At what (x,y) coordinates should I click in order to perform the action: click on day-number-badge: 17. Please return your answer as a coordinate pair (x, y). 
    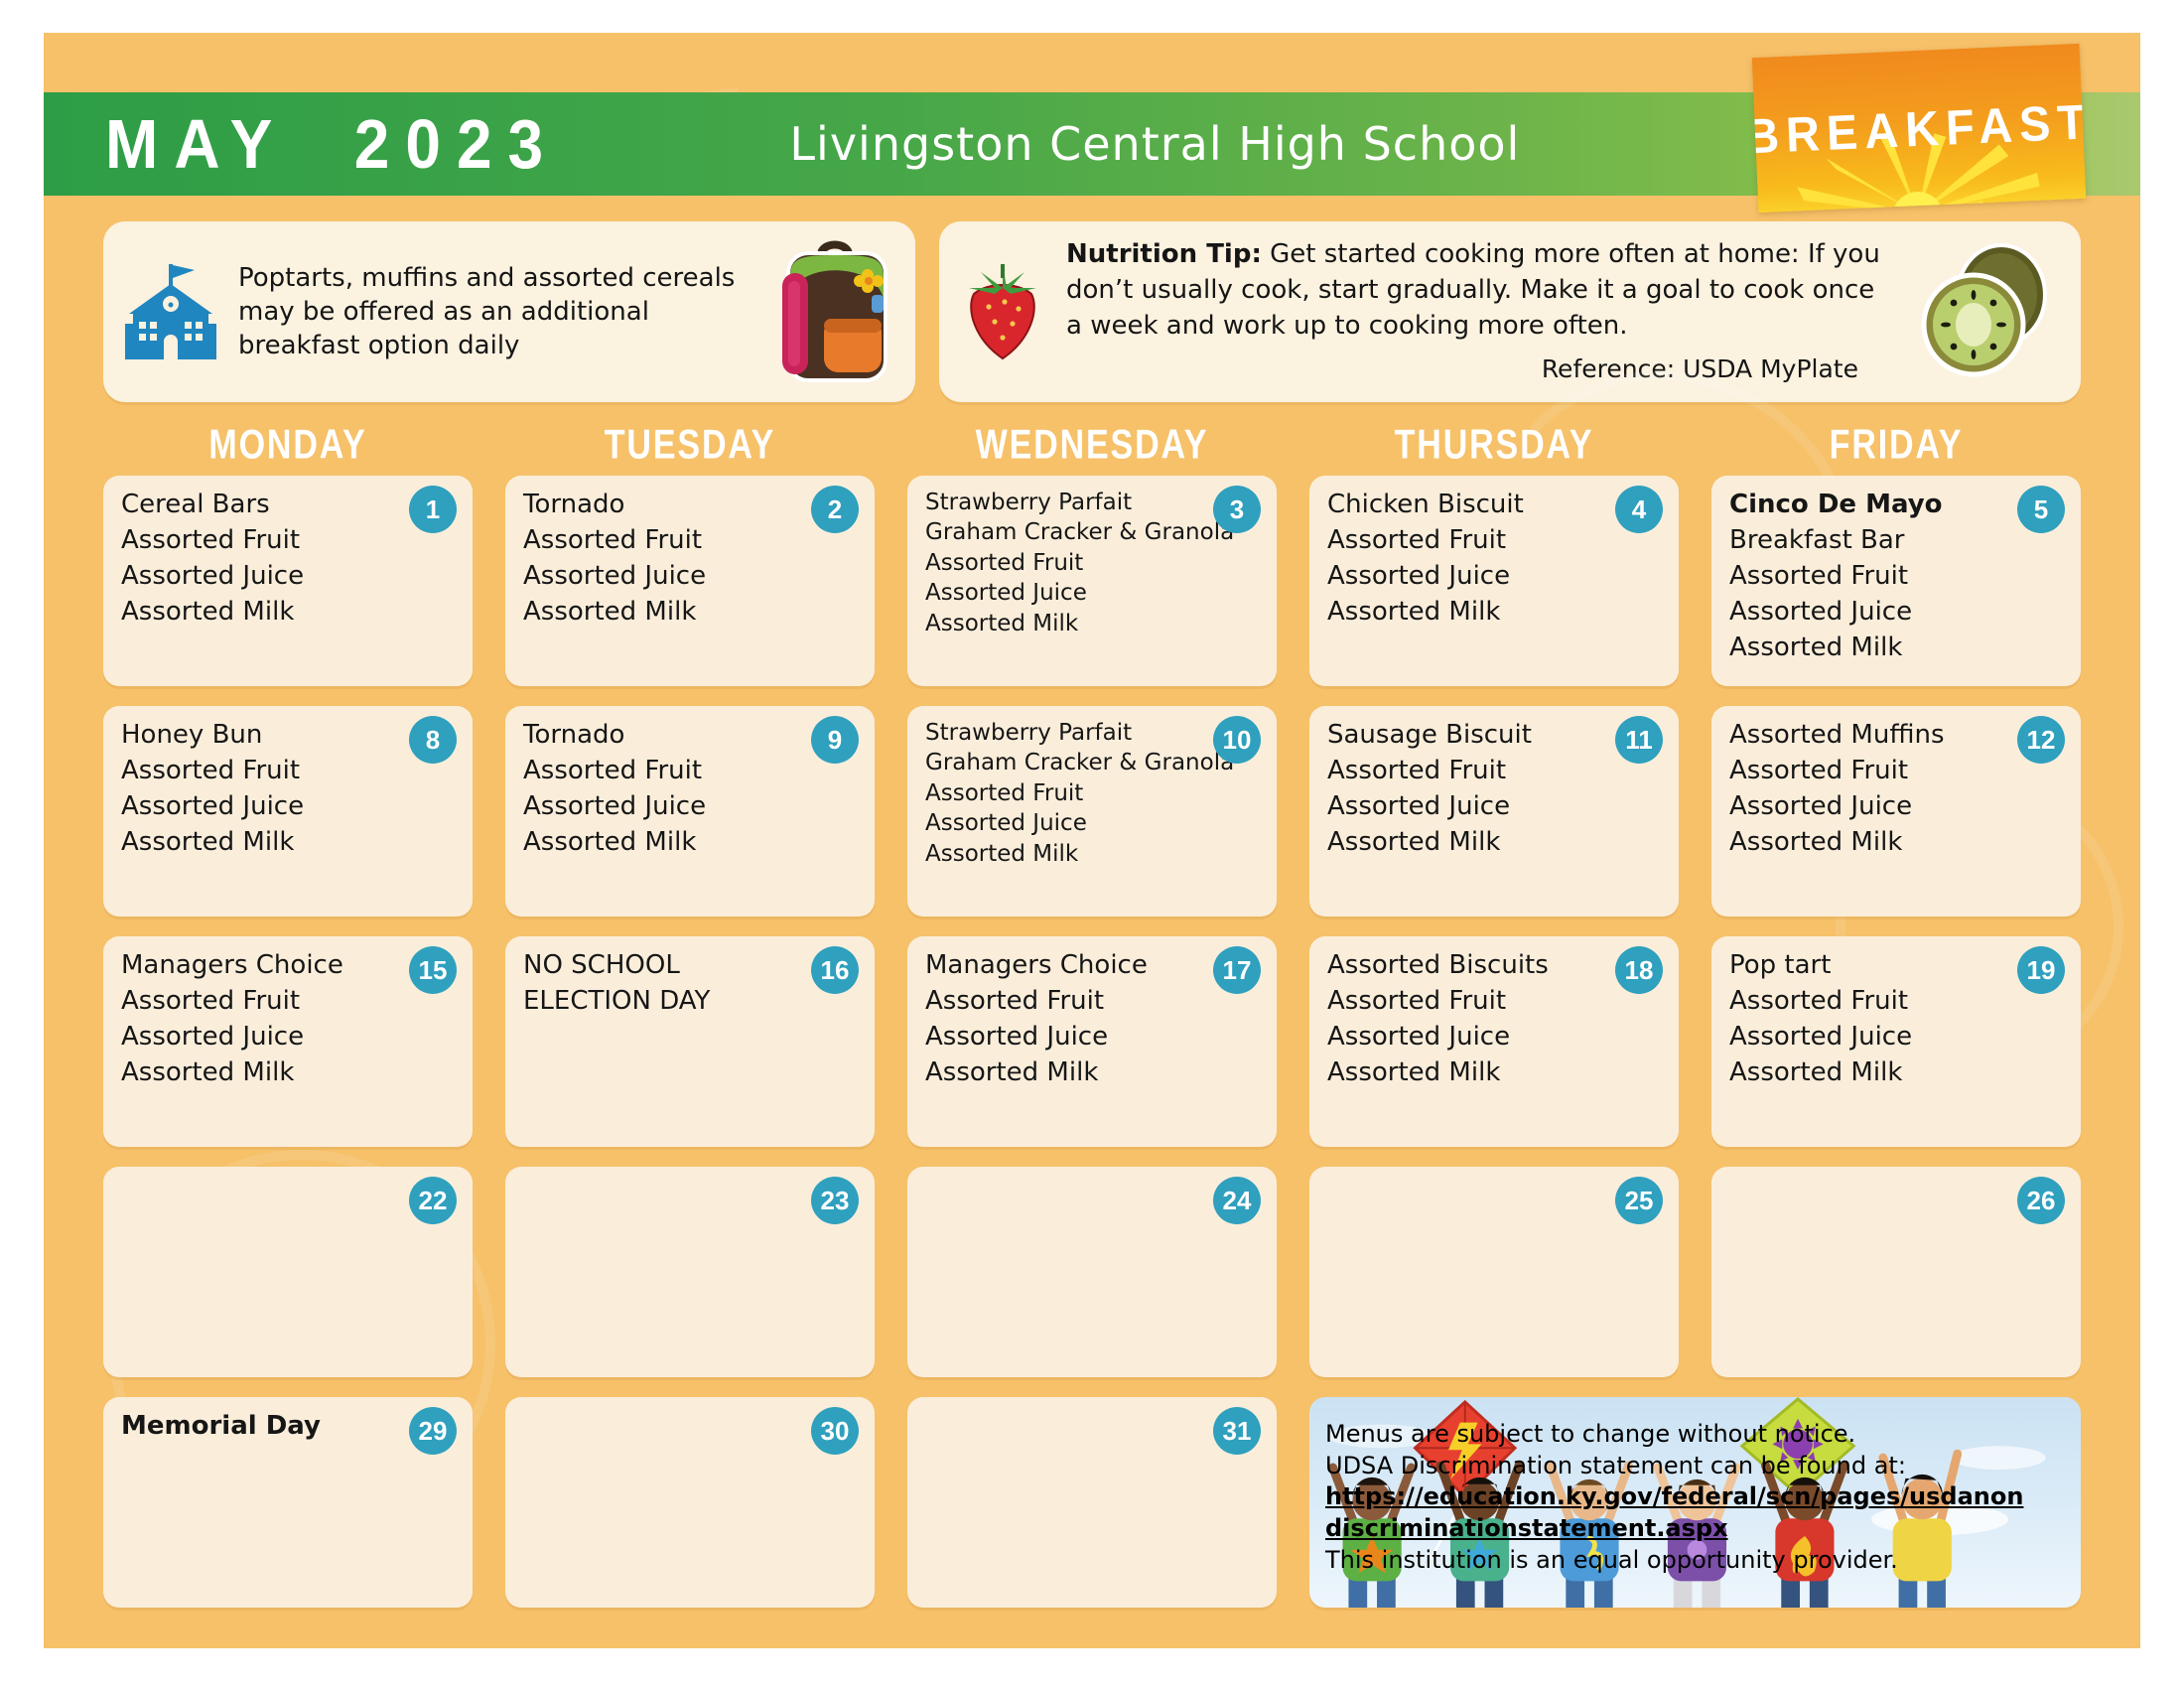
    Looking at the image, I should click on (1237, 970).